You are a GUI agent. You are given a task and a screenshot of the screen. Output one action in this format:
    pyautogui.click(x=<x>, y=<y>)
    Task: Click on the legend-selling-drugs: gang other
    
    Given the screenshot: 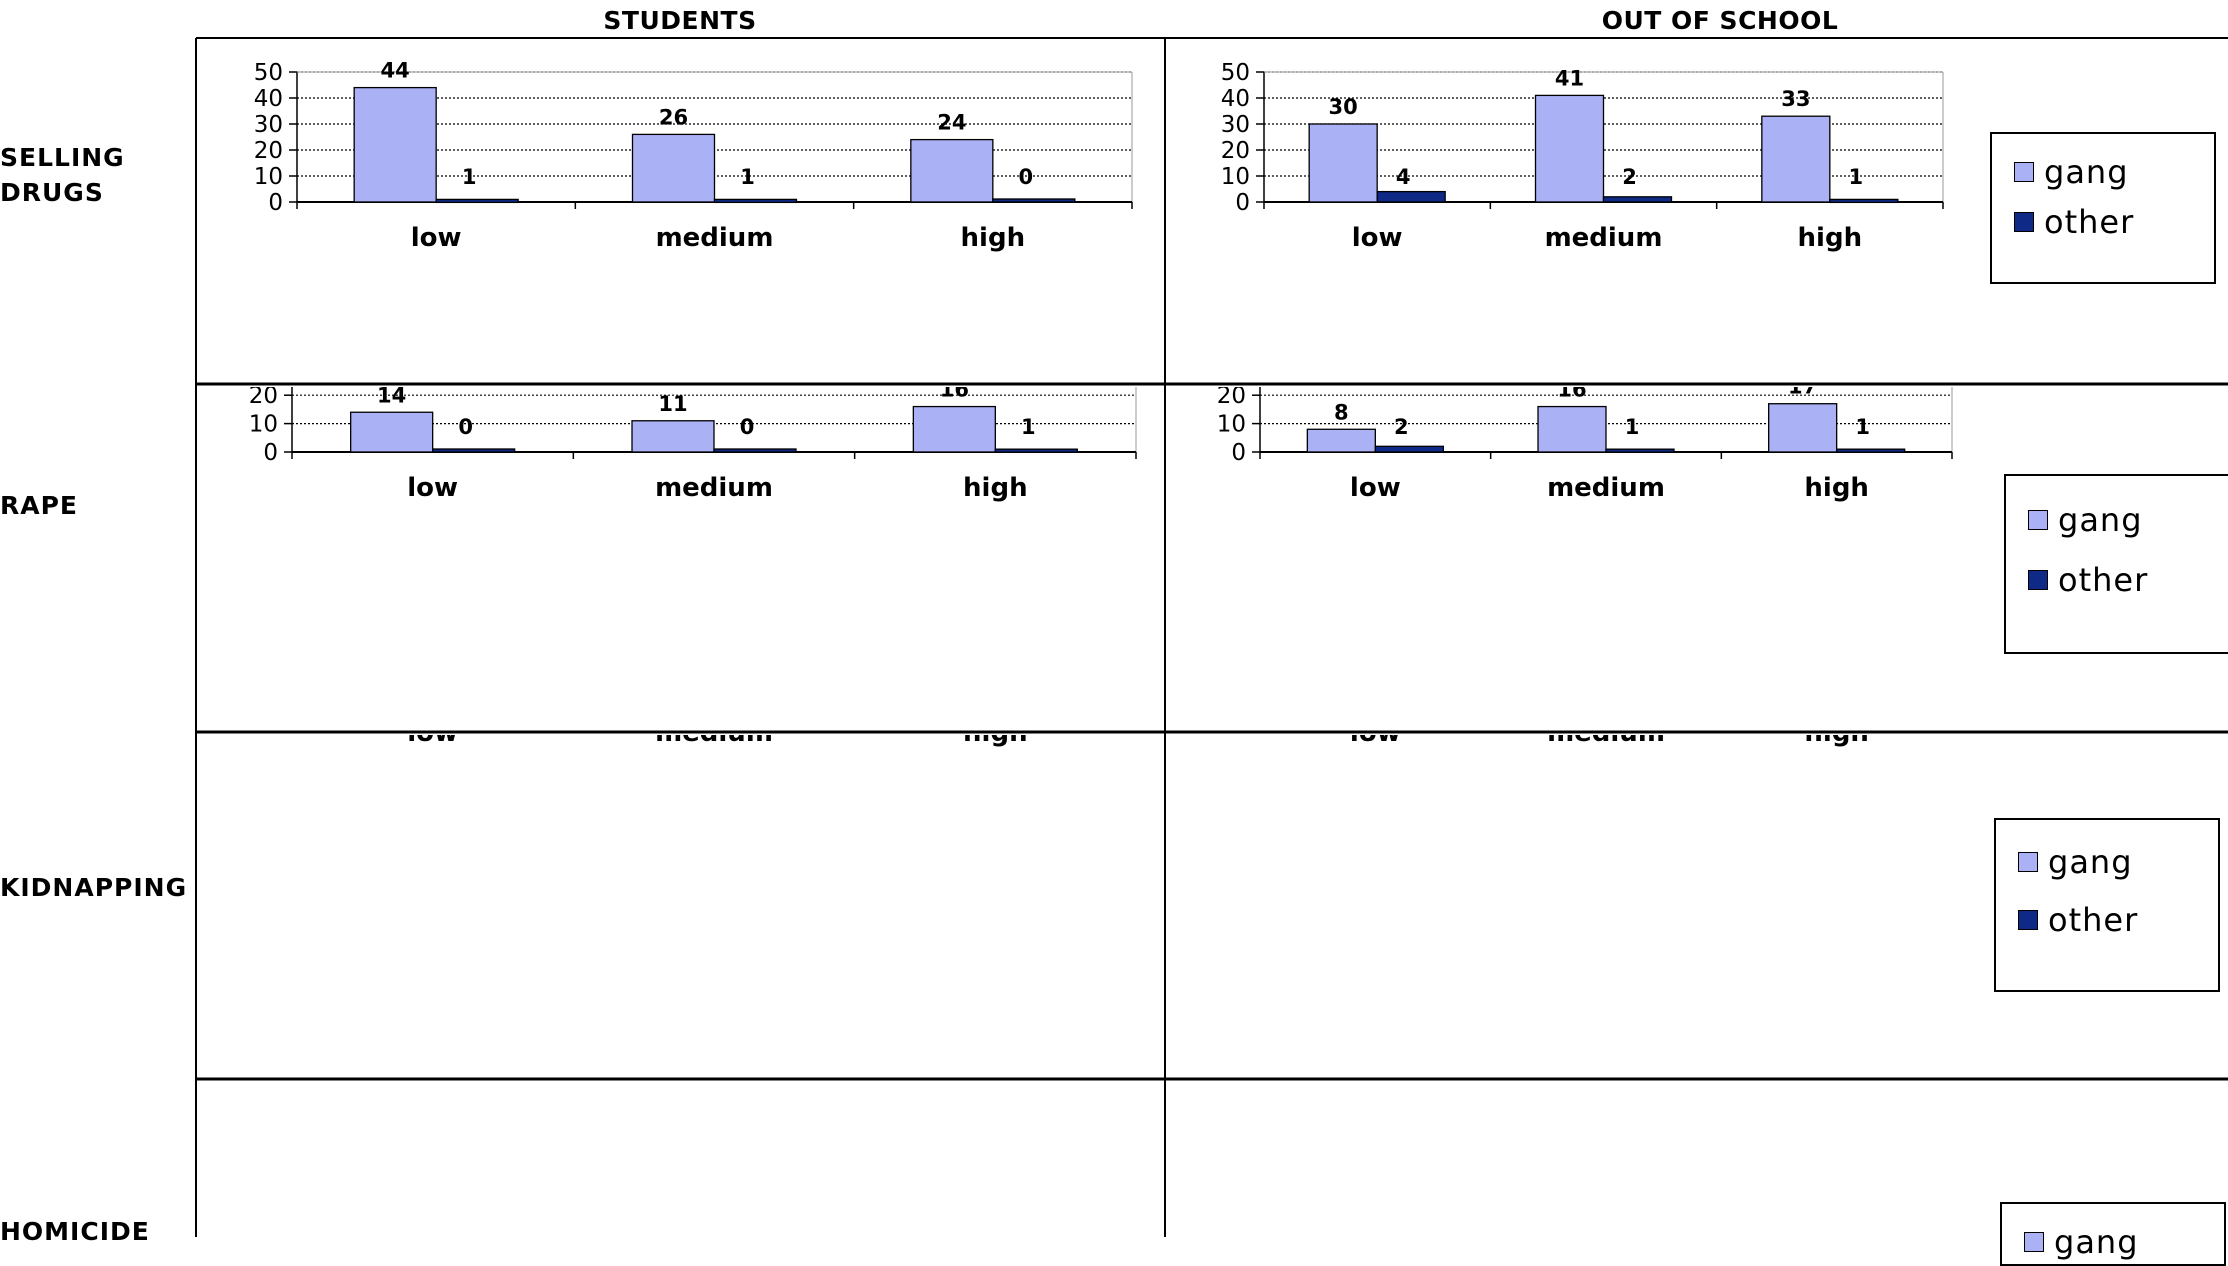 What is the action you would take?
    pyautogui.click(x=2103, y=208)
    